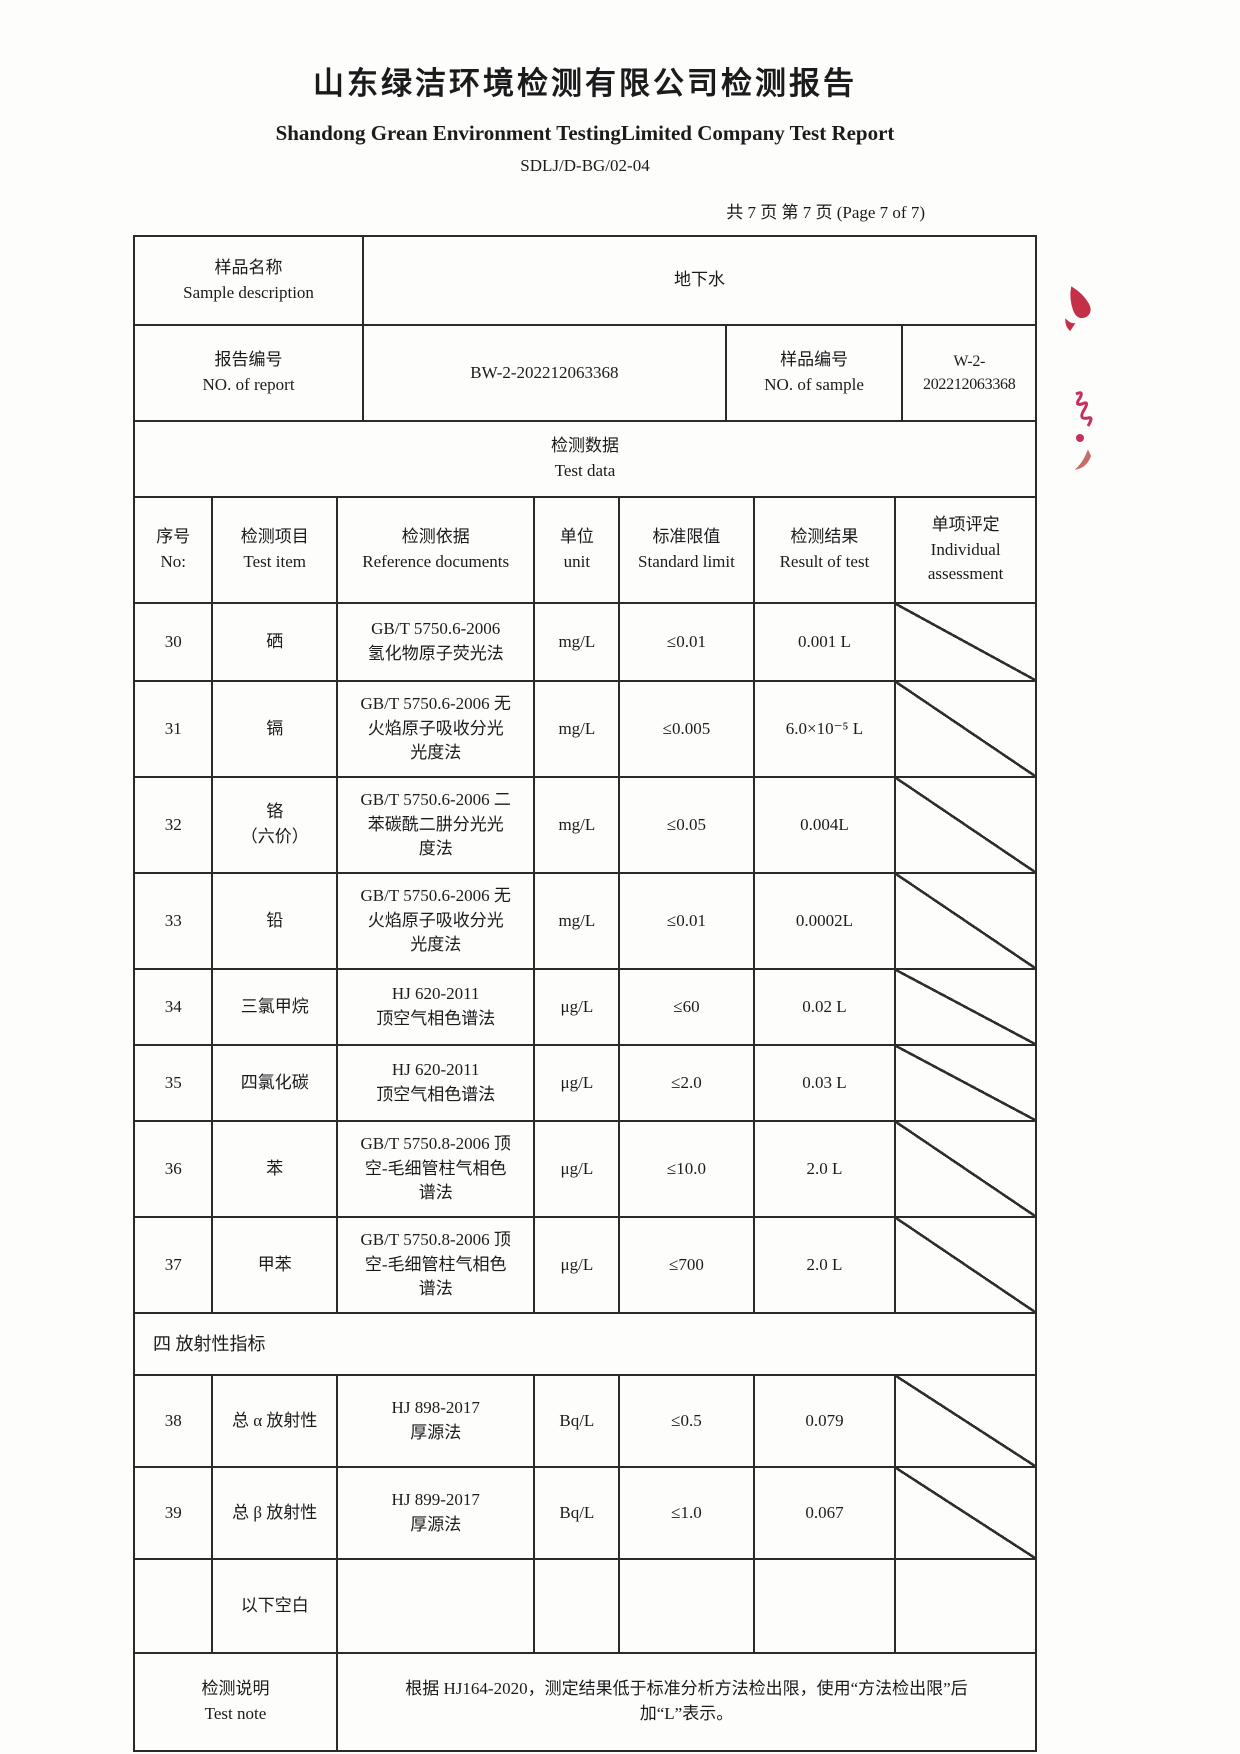 Image resolution: width=1240 pixels, height=1754 pixels. Describe the element at coordinates (274, 1421) in the screenshot. I see `row-item: 总 α 放射性` at that location.